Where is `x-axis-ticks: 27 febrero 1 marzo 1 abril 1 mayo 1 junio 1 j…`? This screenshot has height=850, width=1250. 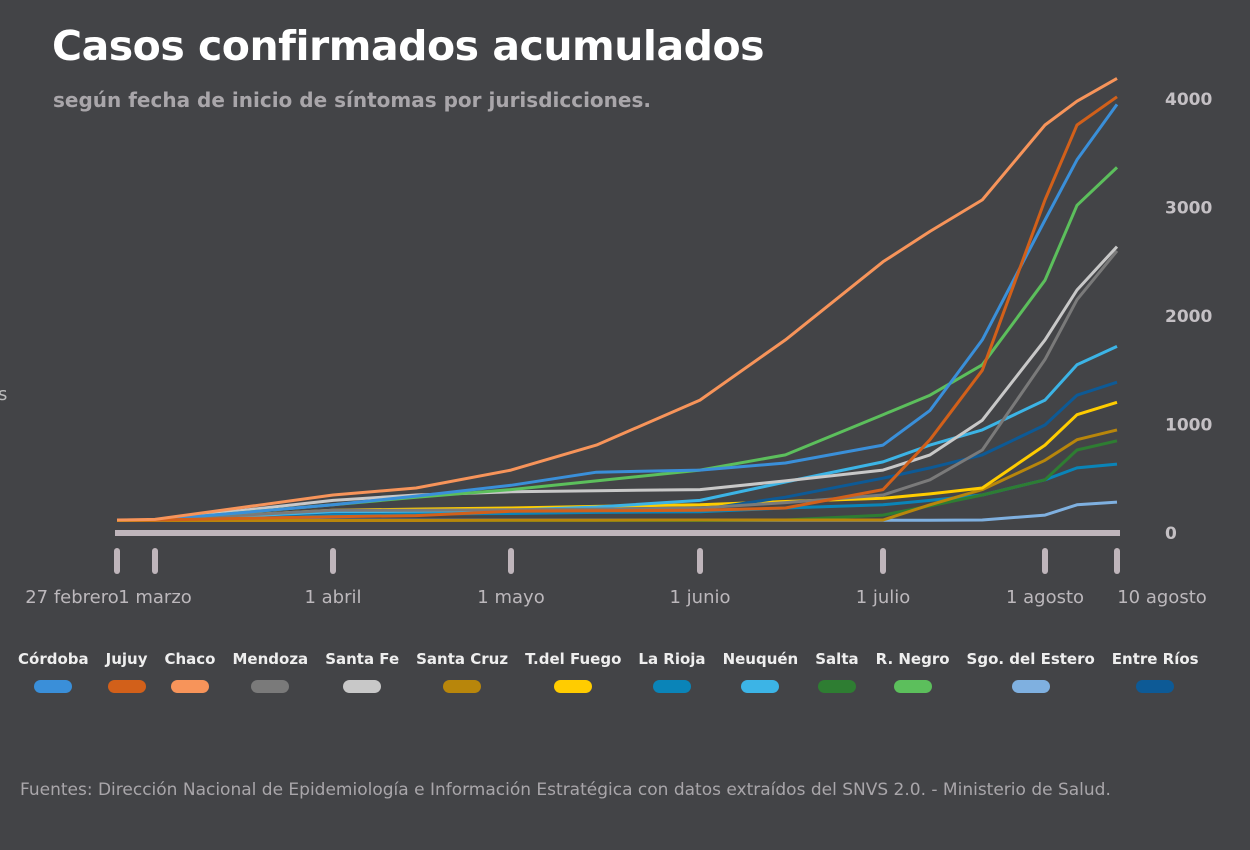
x-axis-ticks: 27 febrero 1 marzo 1 abril 1 mayo 1 junio 1 j… is located at coordinates (616, 578).